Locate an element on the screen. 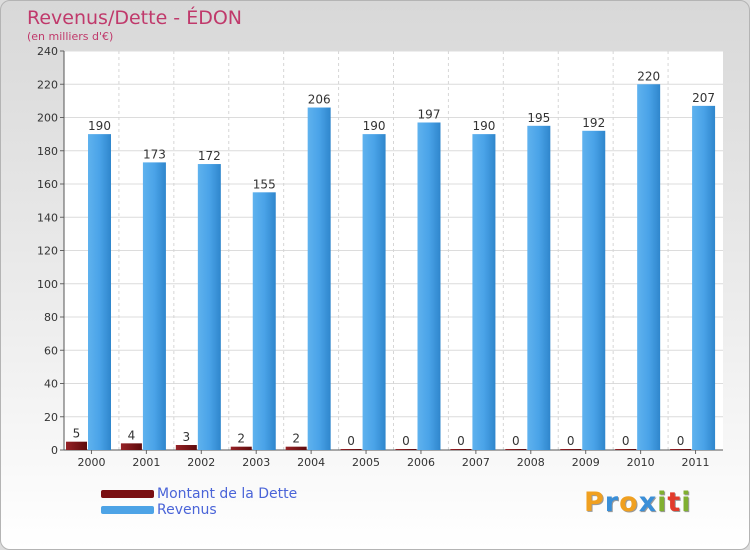 The height and width of the screenshot is (550, 750). x-tick-label: 2007 is located at coordinates (476, 462).